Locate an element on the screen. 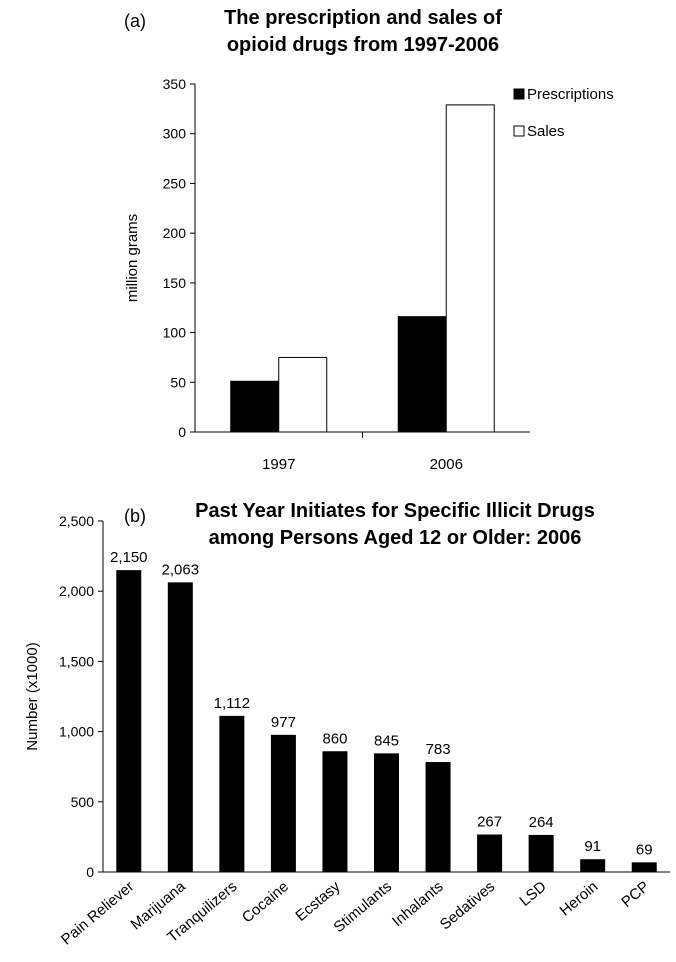 The width and height of the screenshot is (676, 962). y-tick-label: 300 is located at coordinates (175, 134).